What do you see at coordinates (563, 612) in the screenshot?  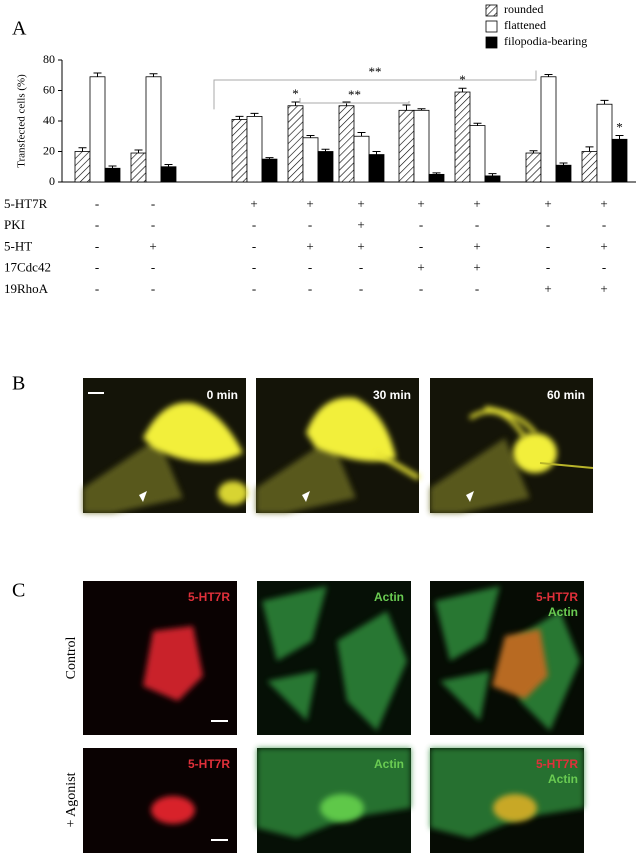 I see `channel-label: Actin` at bounding box center [563, 612].